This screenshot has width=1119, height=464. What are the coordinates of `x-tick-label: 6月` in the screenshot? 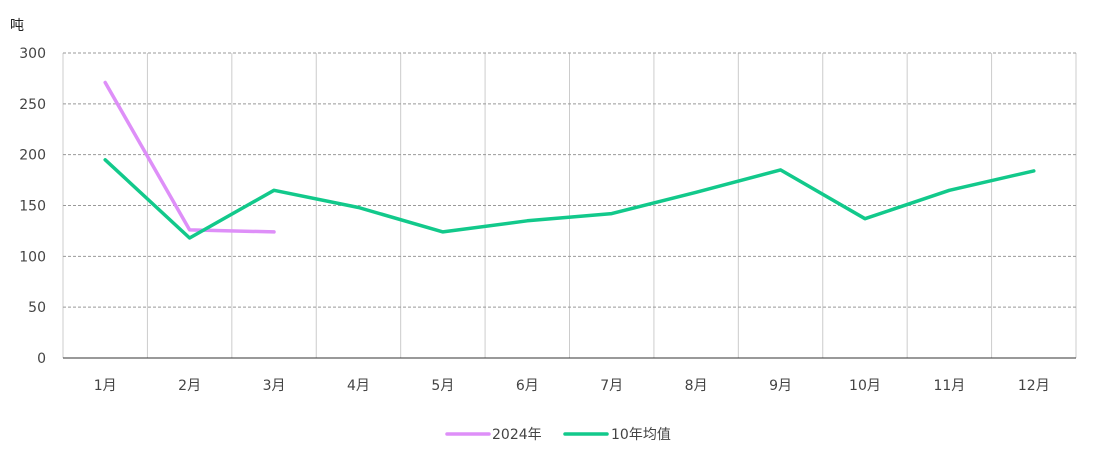 It's located at (527, 386).